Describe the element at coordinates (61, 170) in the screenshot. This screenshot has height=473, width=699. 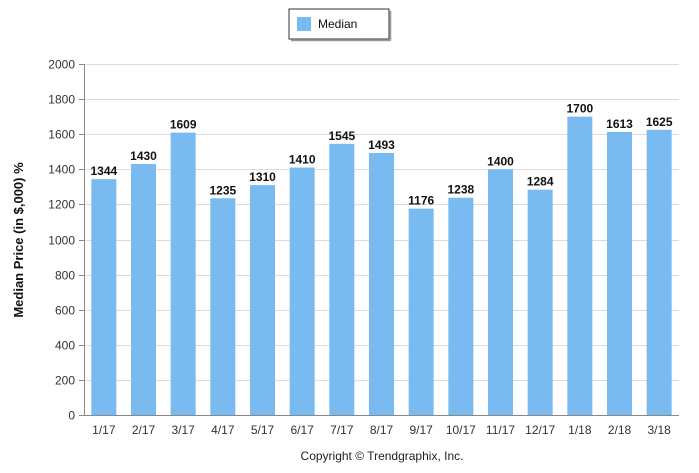
I see `y-tick-label: 1400` at that location.